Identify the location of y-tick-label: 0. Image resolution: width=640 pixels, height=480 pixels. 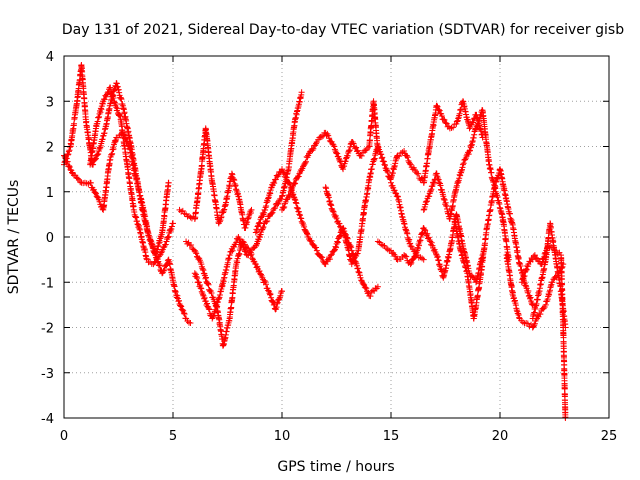
(50, 238).